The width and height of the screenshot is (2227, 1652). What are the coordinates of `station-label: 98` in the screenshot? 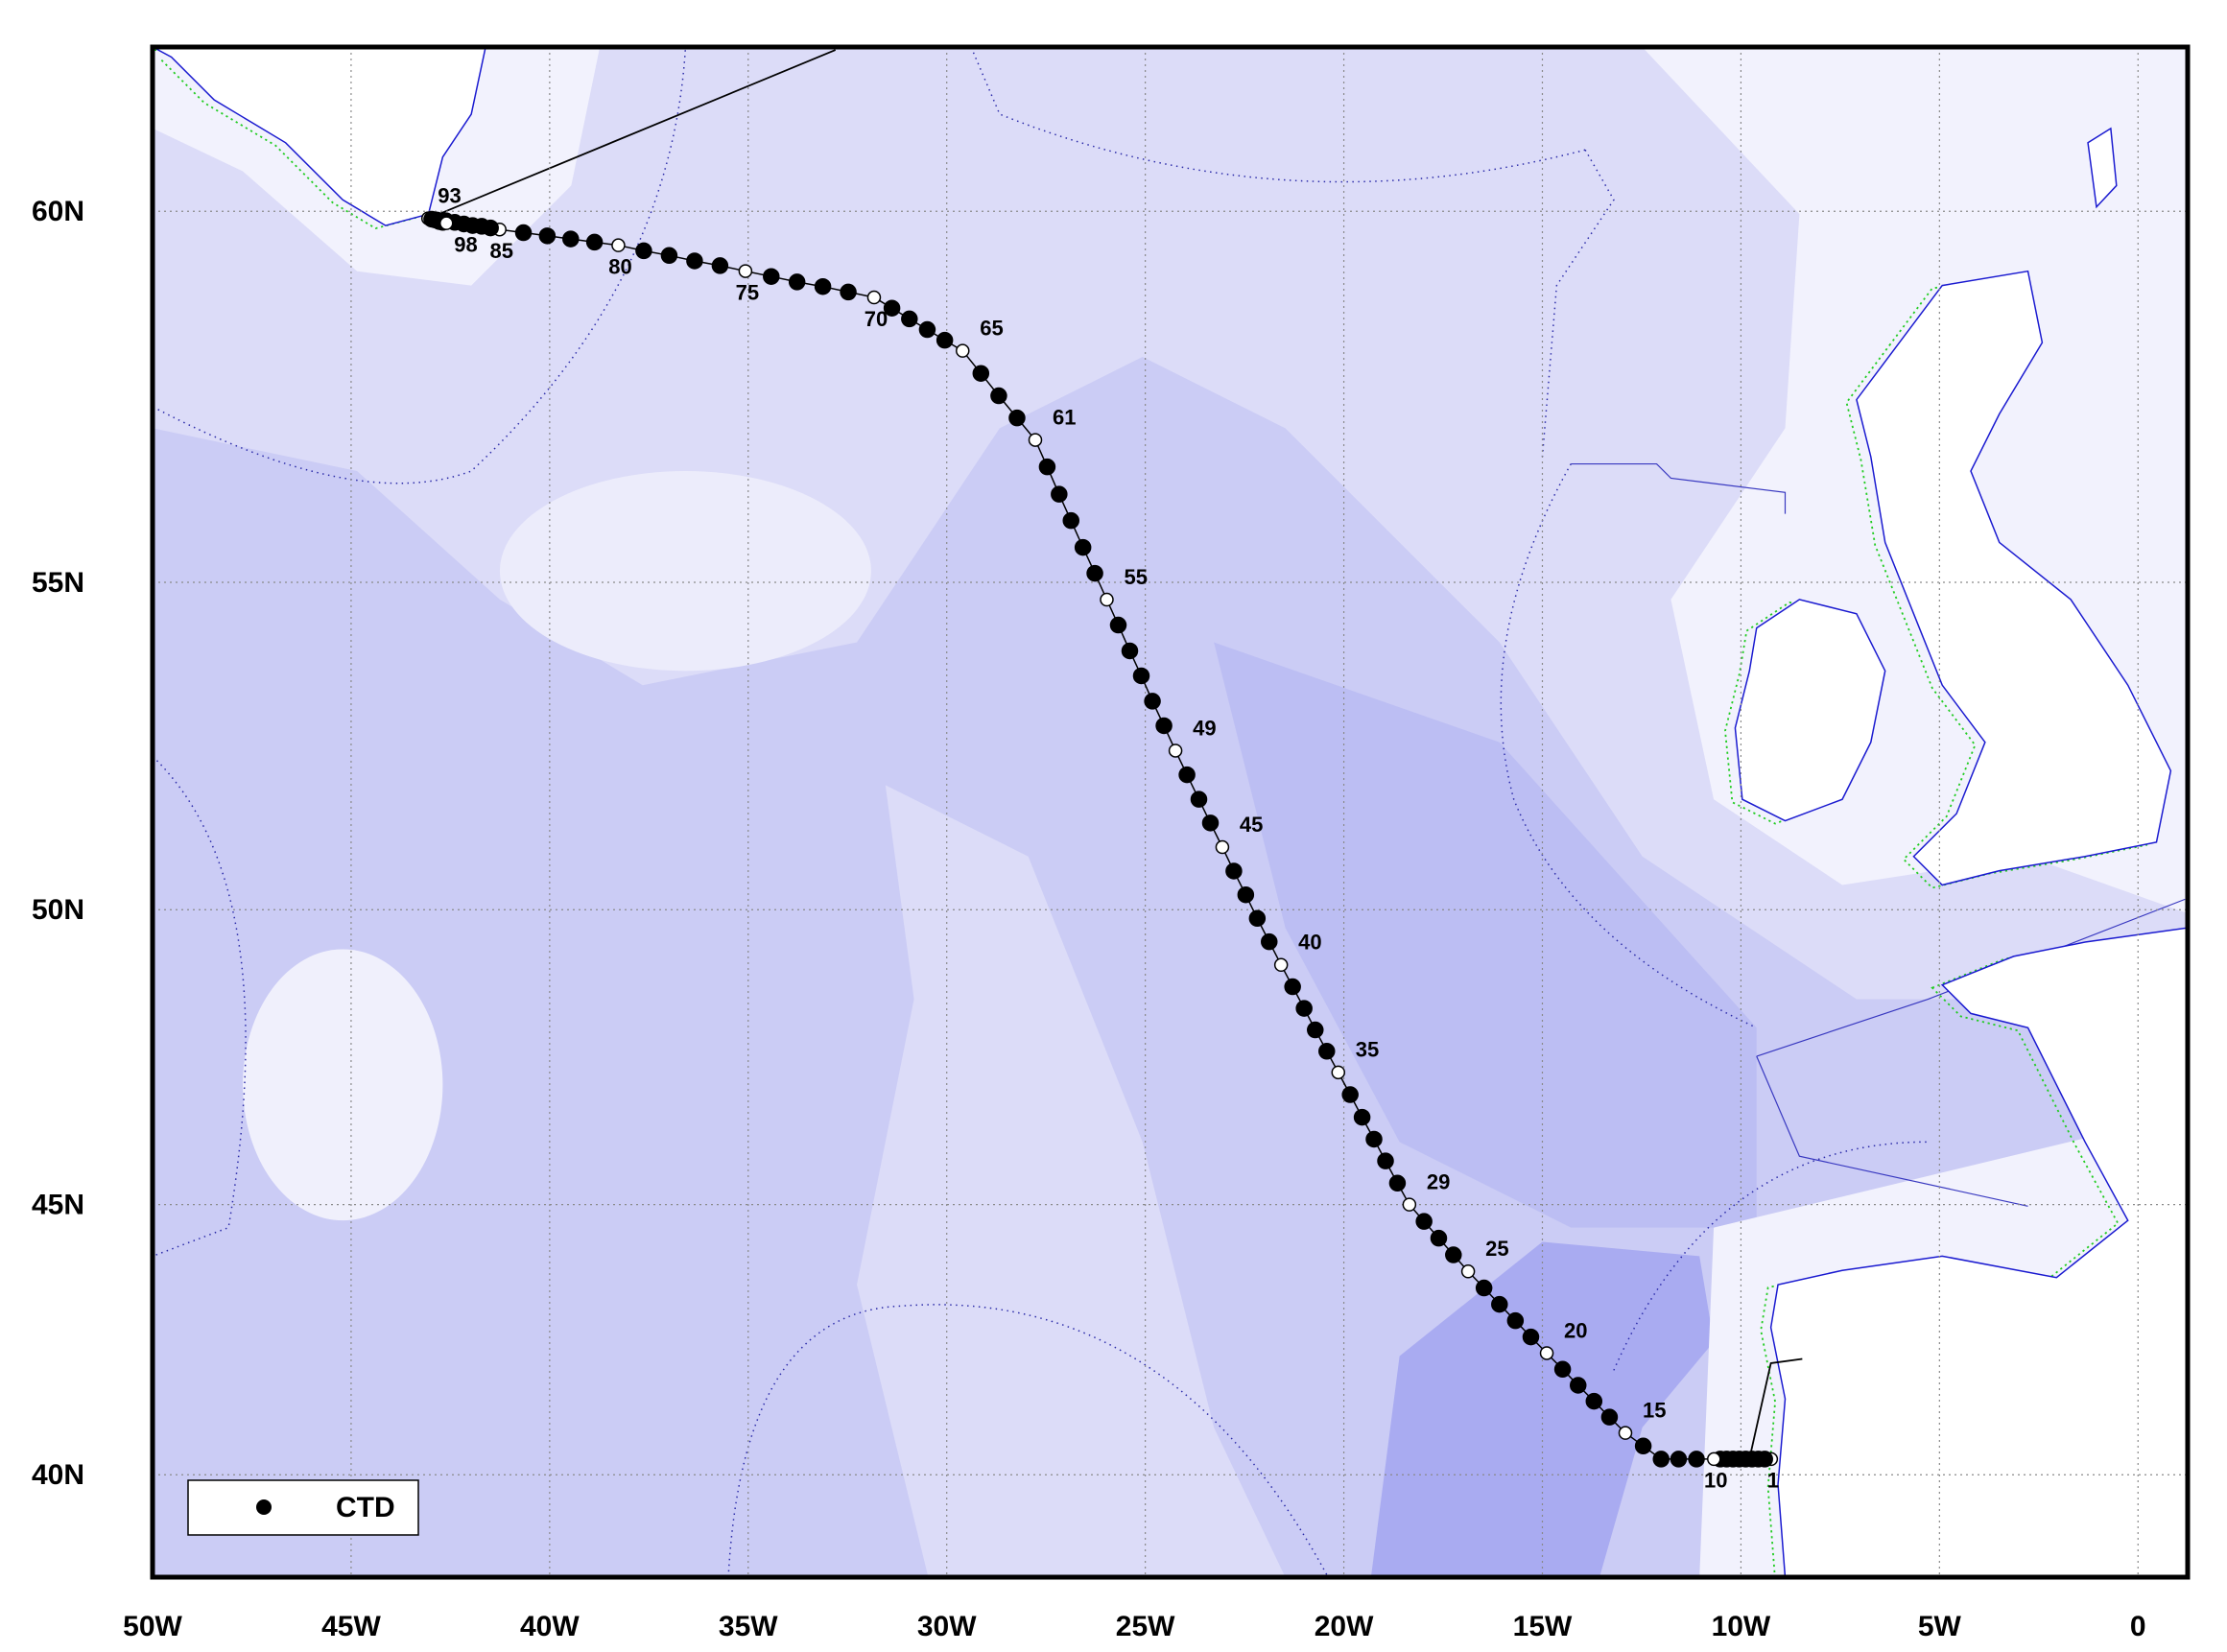 It's located at (465, 244).